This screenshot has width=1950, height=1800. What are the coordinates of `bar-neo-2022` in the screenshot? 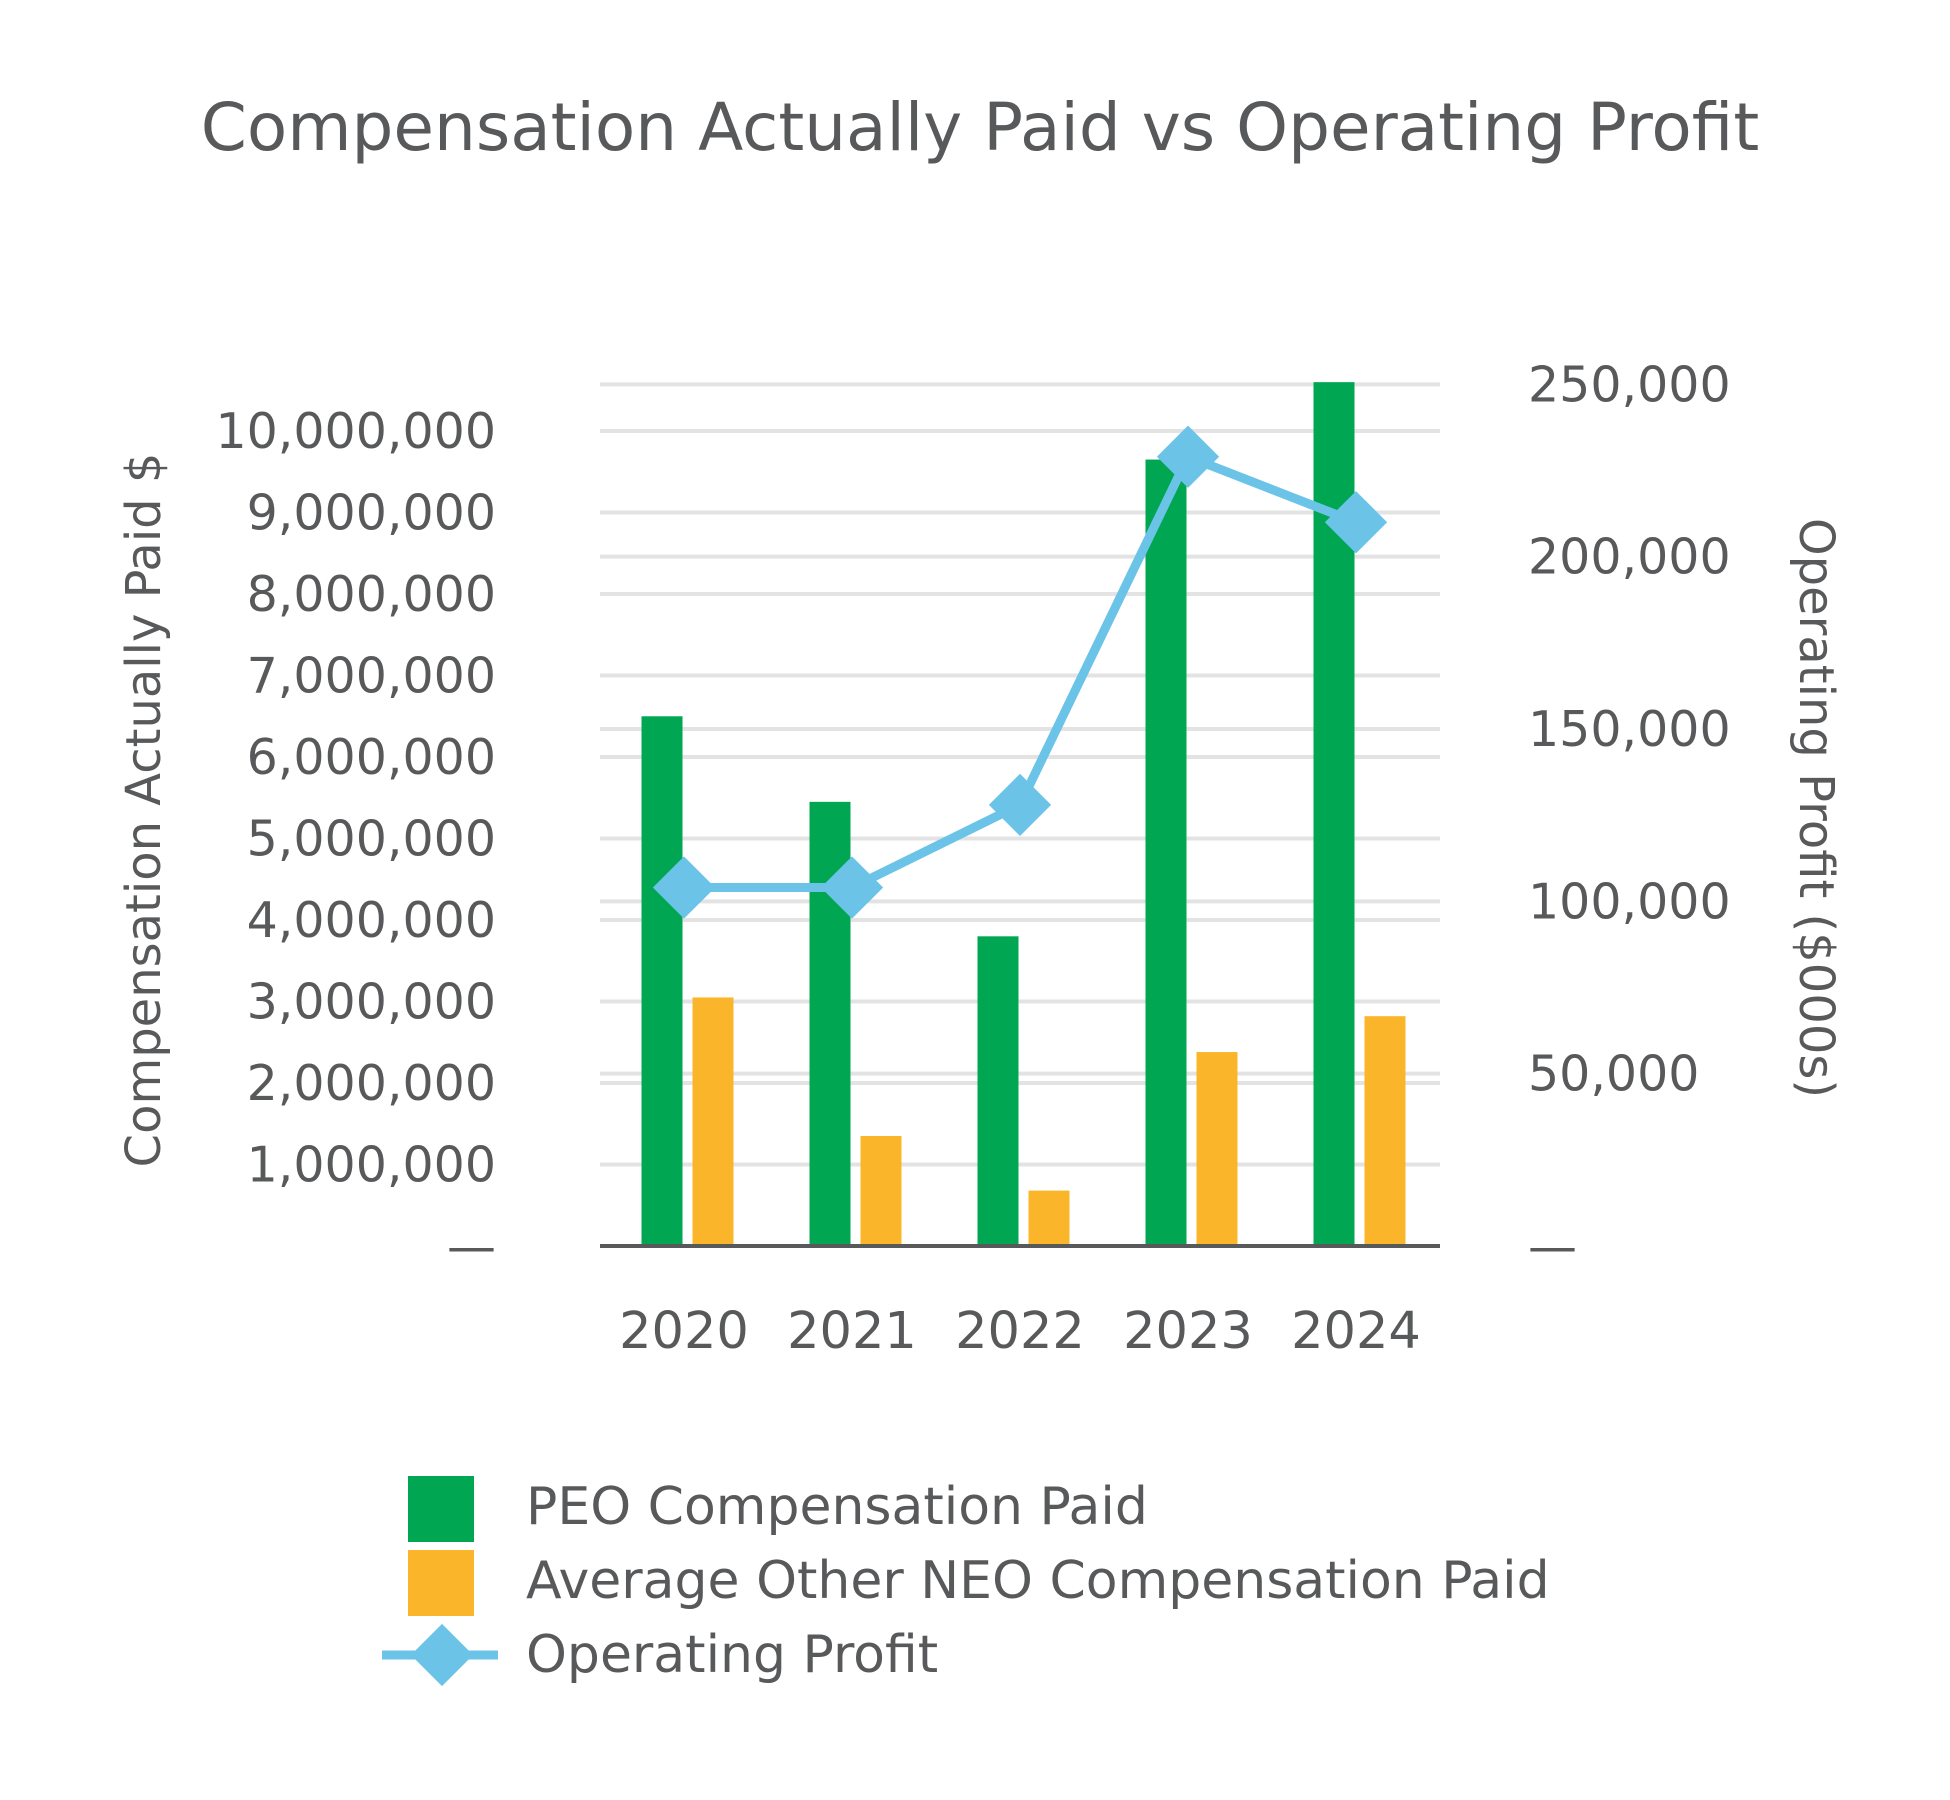 It's located at (1049, 1218).